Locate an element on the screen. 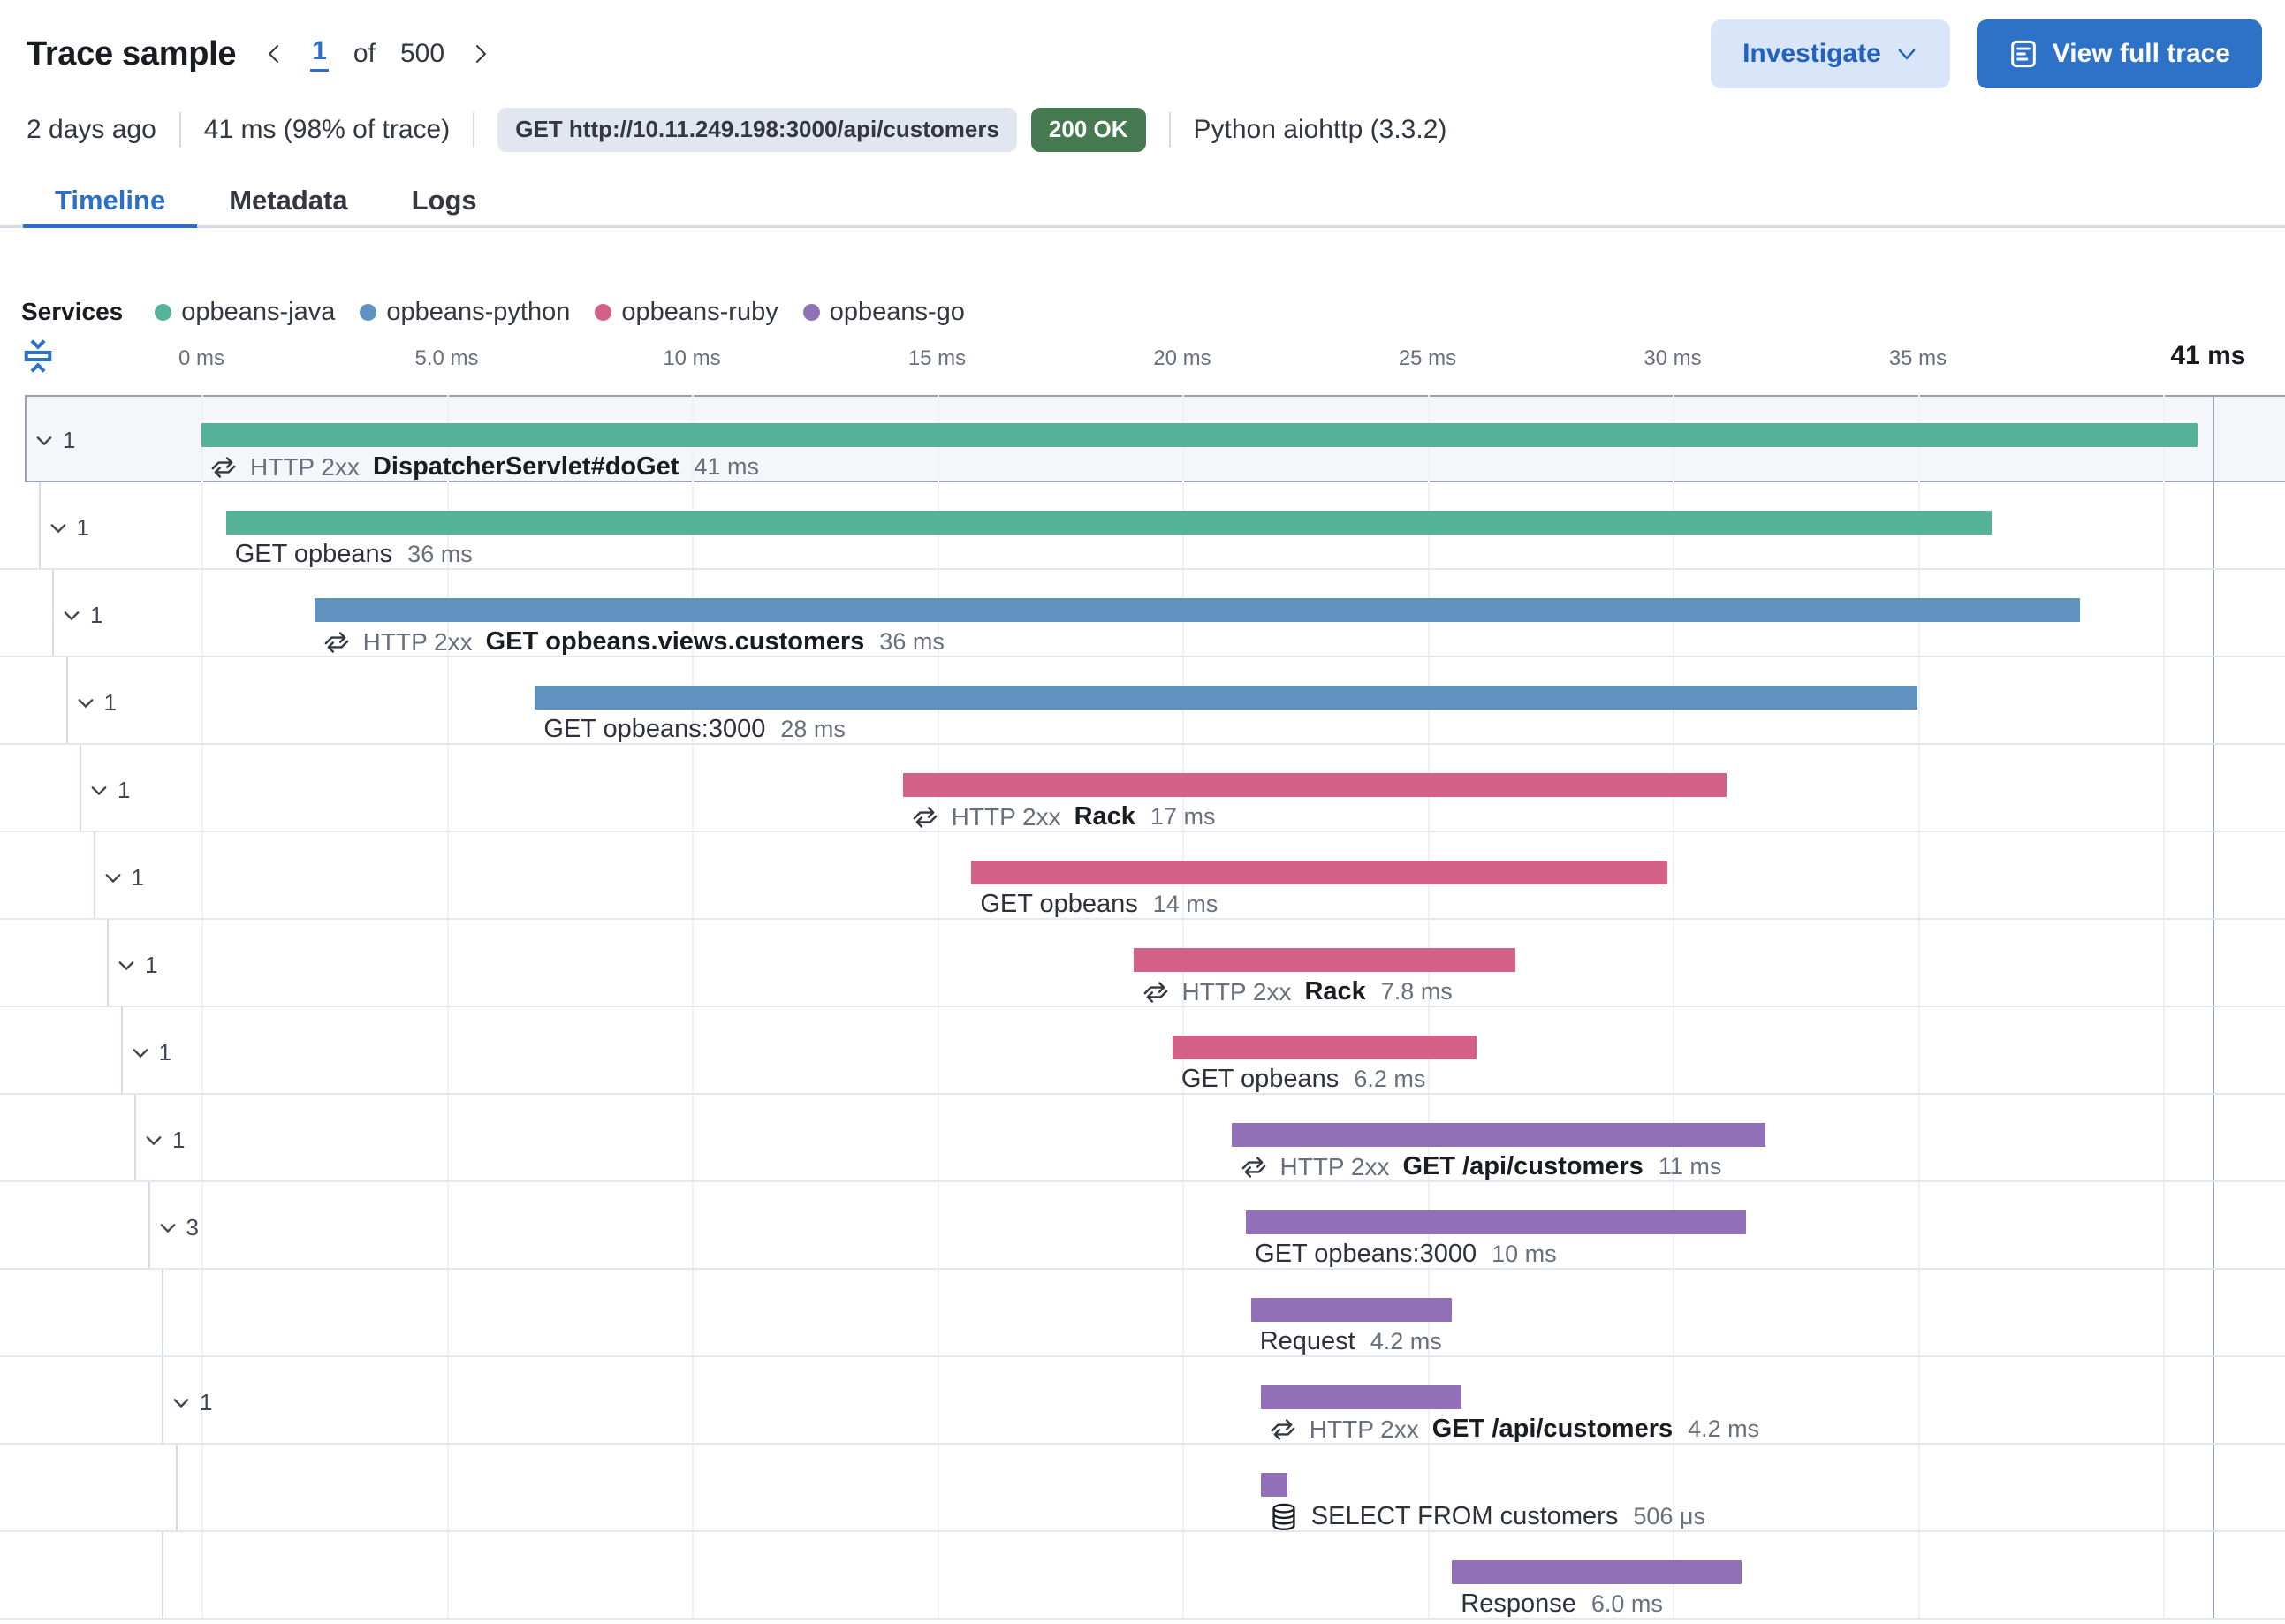 The image size is (2285, 1624). span-duration: 6.2 ms is located at coordinates (1390, 1079).